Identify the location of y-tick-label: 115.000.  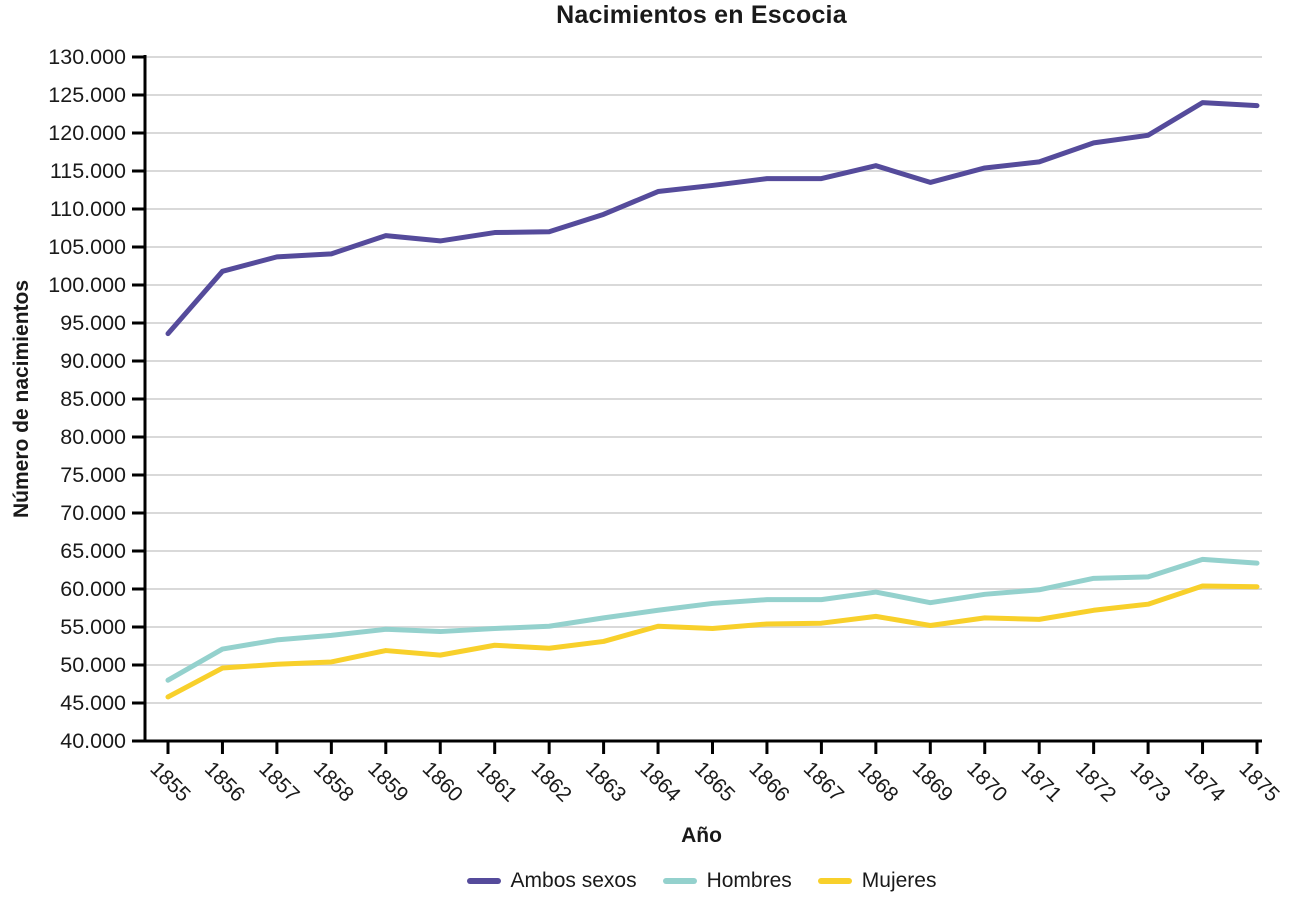
(88, 171).